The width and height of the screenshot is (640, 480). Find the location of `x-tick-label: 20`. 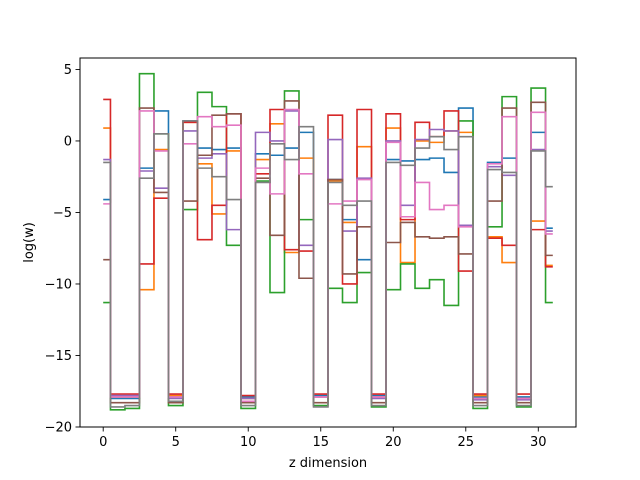

x-tick-label: 20 is located at coordinates (393, 442).